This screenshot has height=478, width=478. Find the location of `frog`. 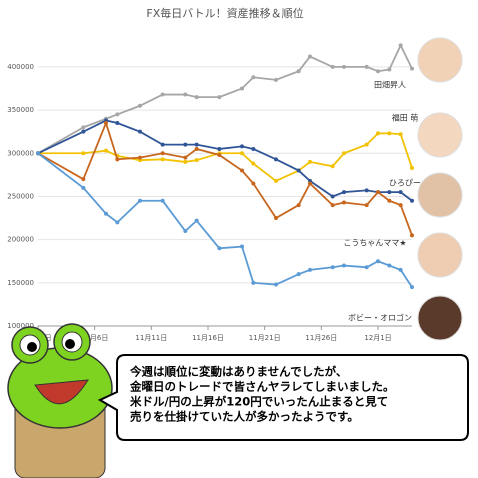

frog is located at coordinates (60, 400).